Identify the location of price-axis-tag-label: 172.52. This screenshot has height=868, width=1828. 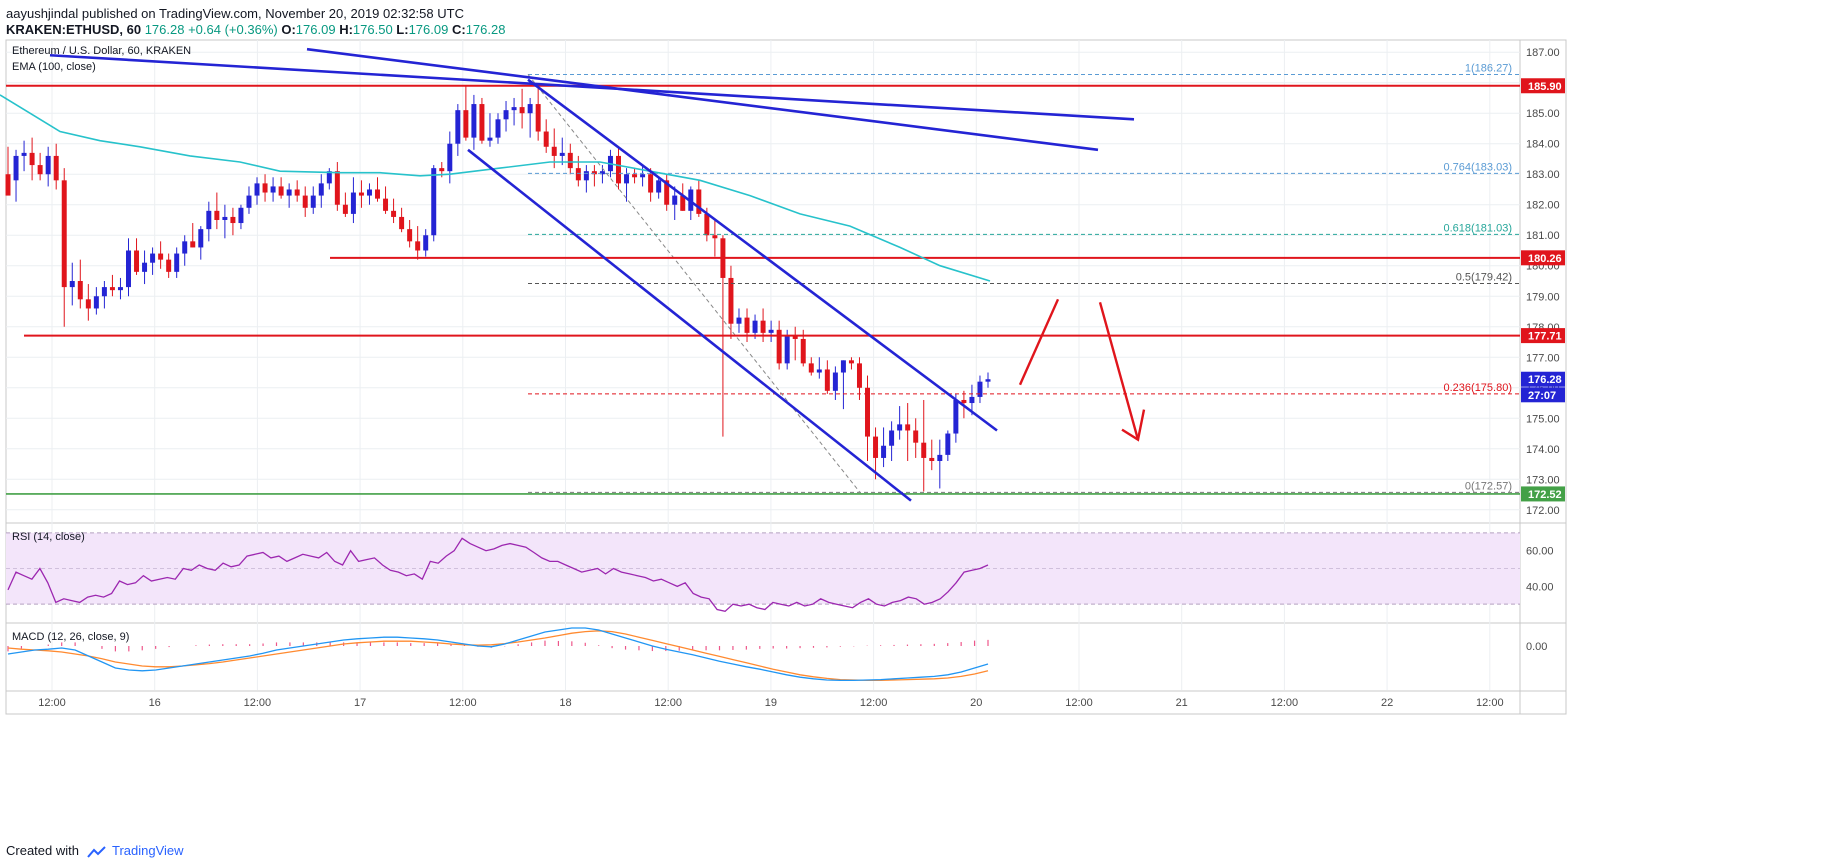
(1545, 495).